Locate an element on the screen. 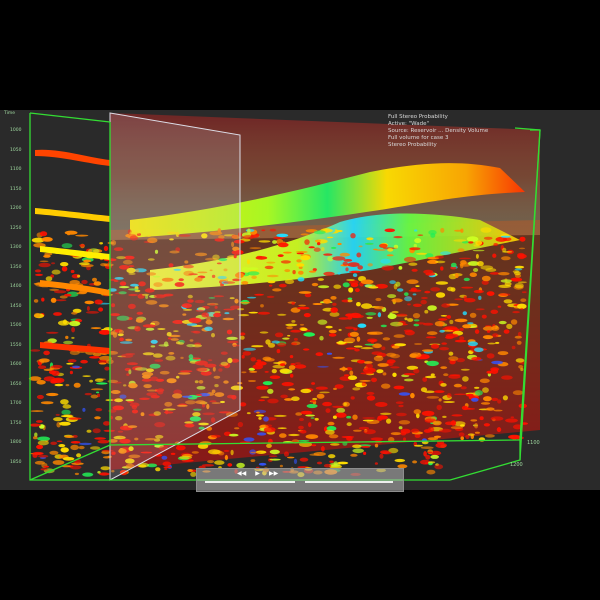 This screenshot has width=600, height=600. fast-forward-button: ▶▶ is located at coordinates (274, 473).